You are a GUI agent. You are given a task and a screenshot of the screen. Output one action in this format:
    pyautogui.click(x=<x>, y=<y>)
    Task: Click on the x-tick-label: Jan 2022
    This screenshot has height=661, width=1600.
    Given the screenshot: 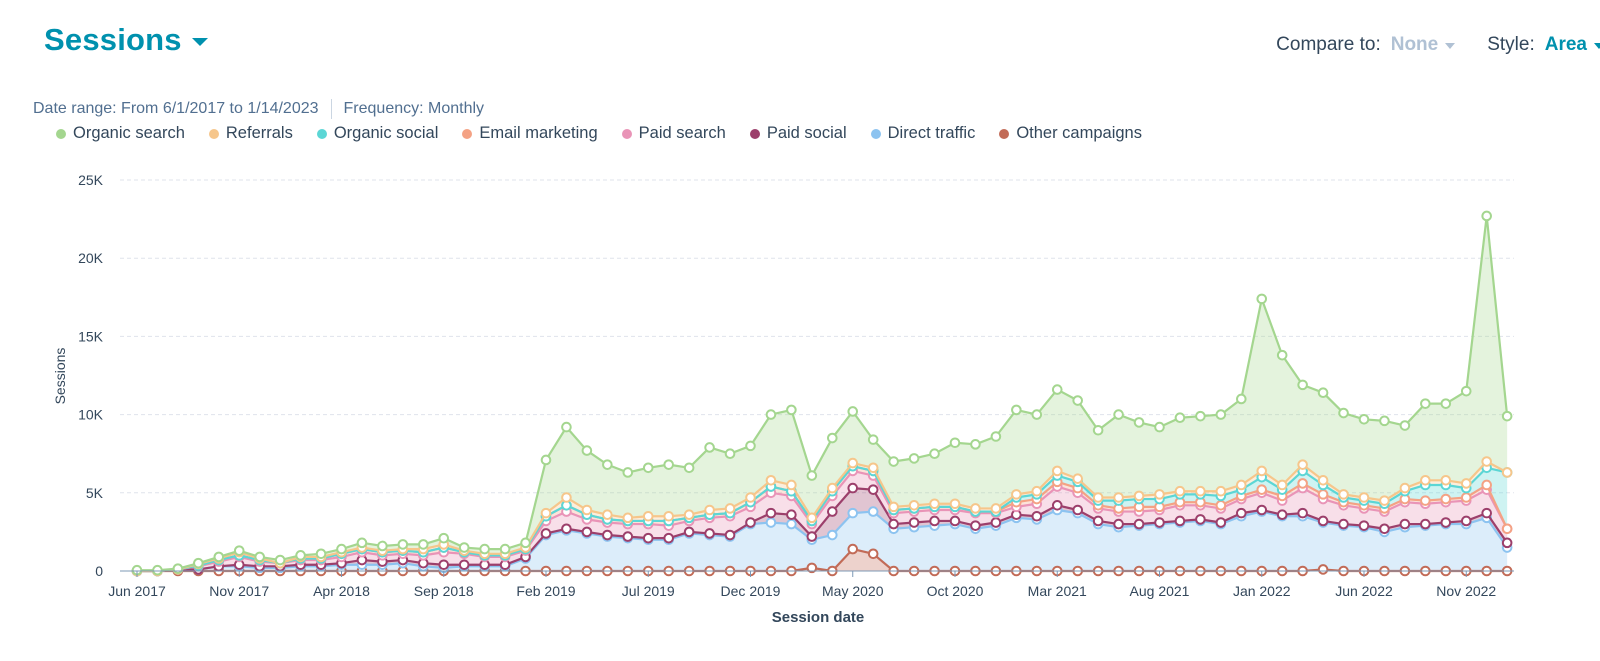 What is the action you would take?
    pyautogui.click(x=1262, y=591)
    